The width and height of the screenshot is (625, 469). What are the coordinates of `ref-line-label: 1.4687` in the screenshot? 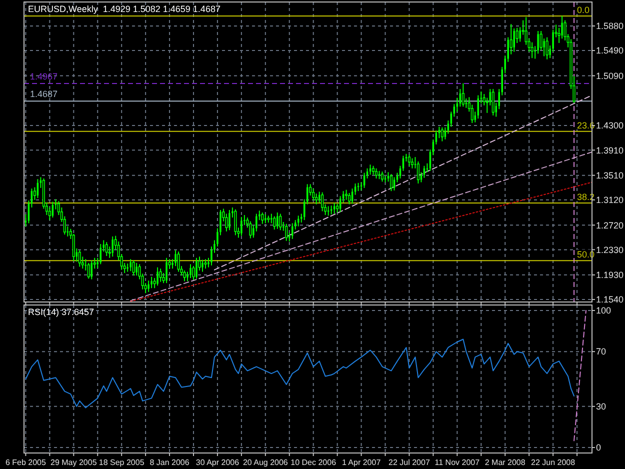 It's located at (44, 94).